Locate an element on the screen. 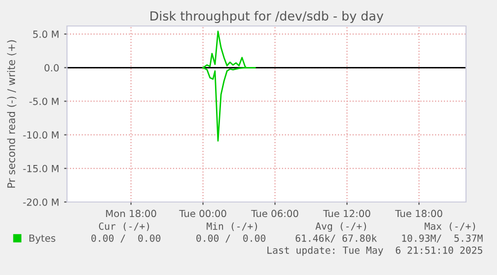 The width and height of the screenshot is (497, 275). y-tick-label: -20.0 M is located at coordinates (40, 202).